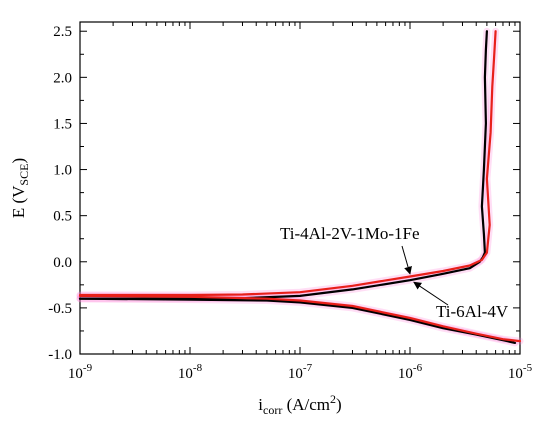 The width and height of the screenshot is (550, 430). I want to click on x-tick-label: 10⁻⁹, so click(80, 372).